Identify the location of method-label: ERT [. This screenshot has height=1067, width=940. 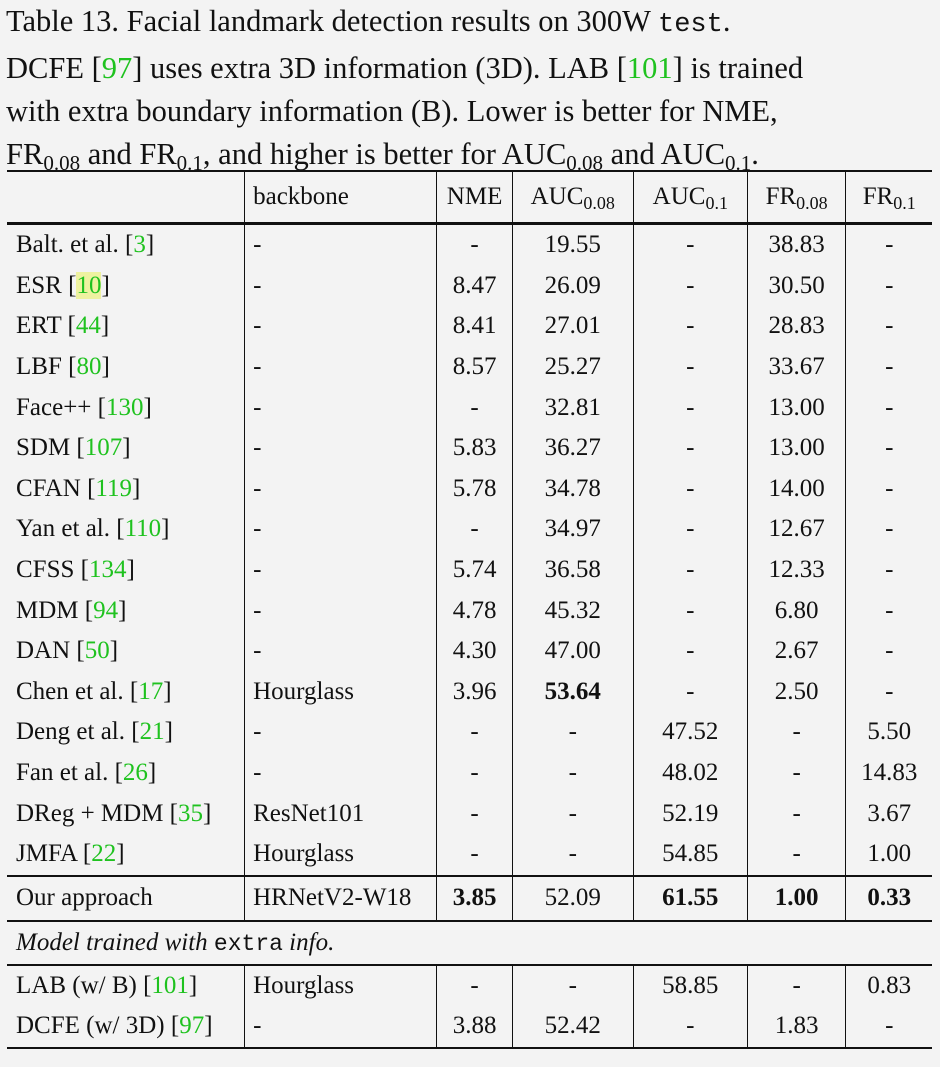
(46, 326).